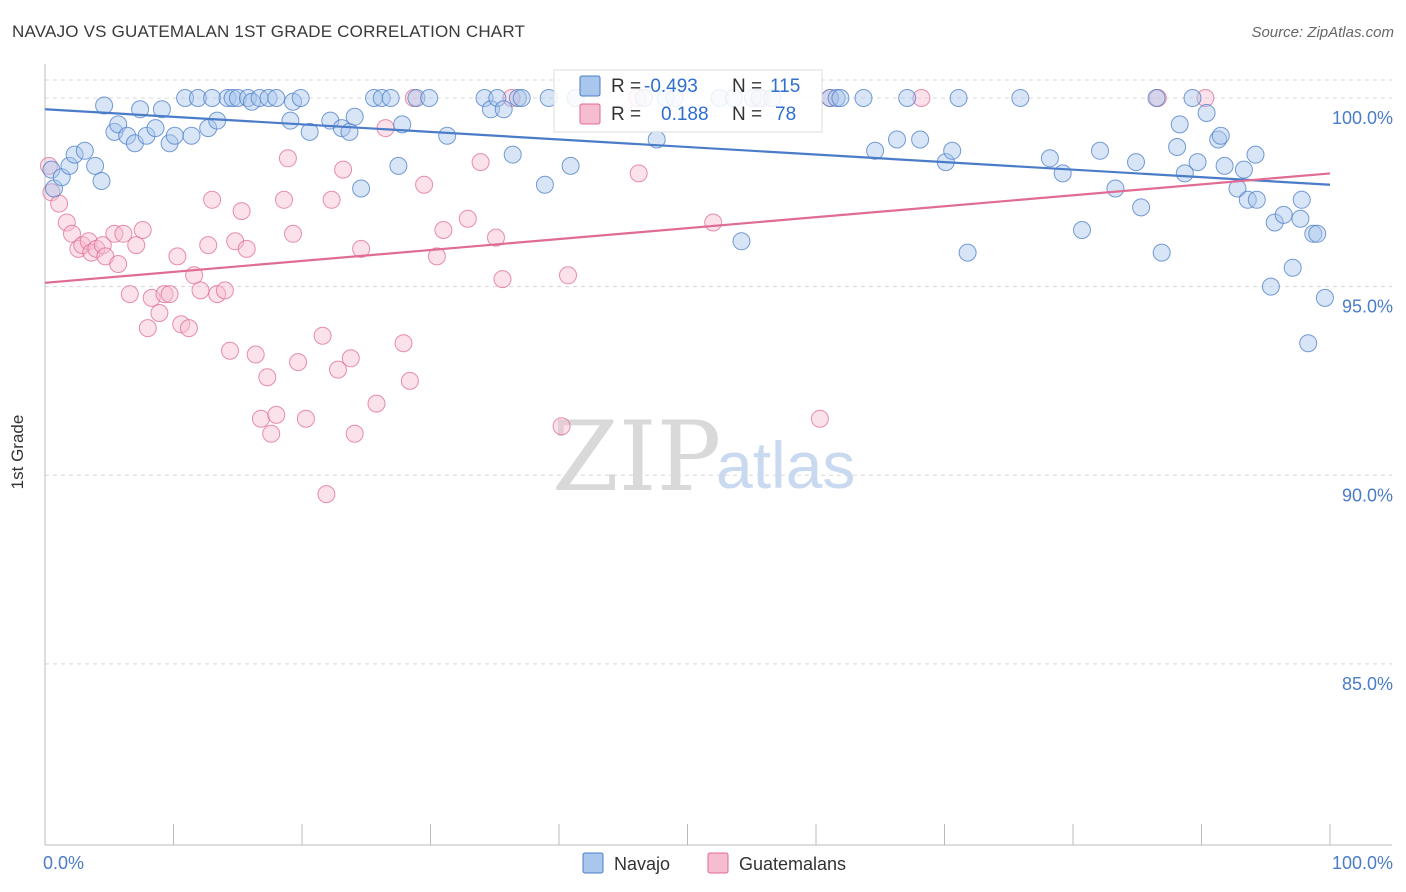 The image size is (1406, 892). I want to click on stats-navajo-swatch, so click(590, 86).